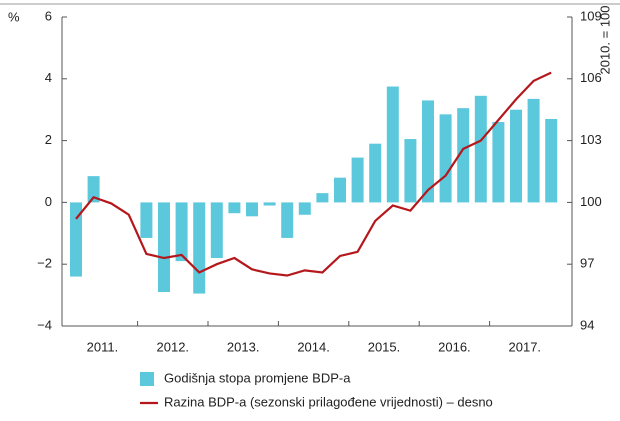 The height and width of the screenshot is (421, 620). I want to click on x-year-label: 2011., so click(103, 346).